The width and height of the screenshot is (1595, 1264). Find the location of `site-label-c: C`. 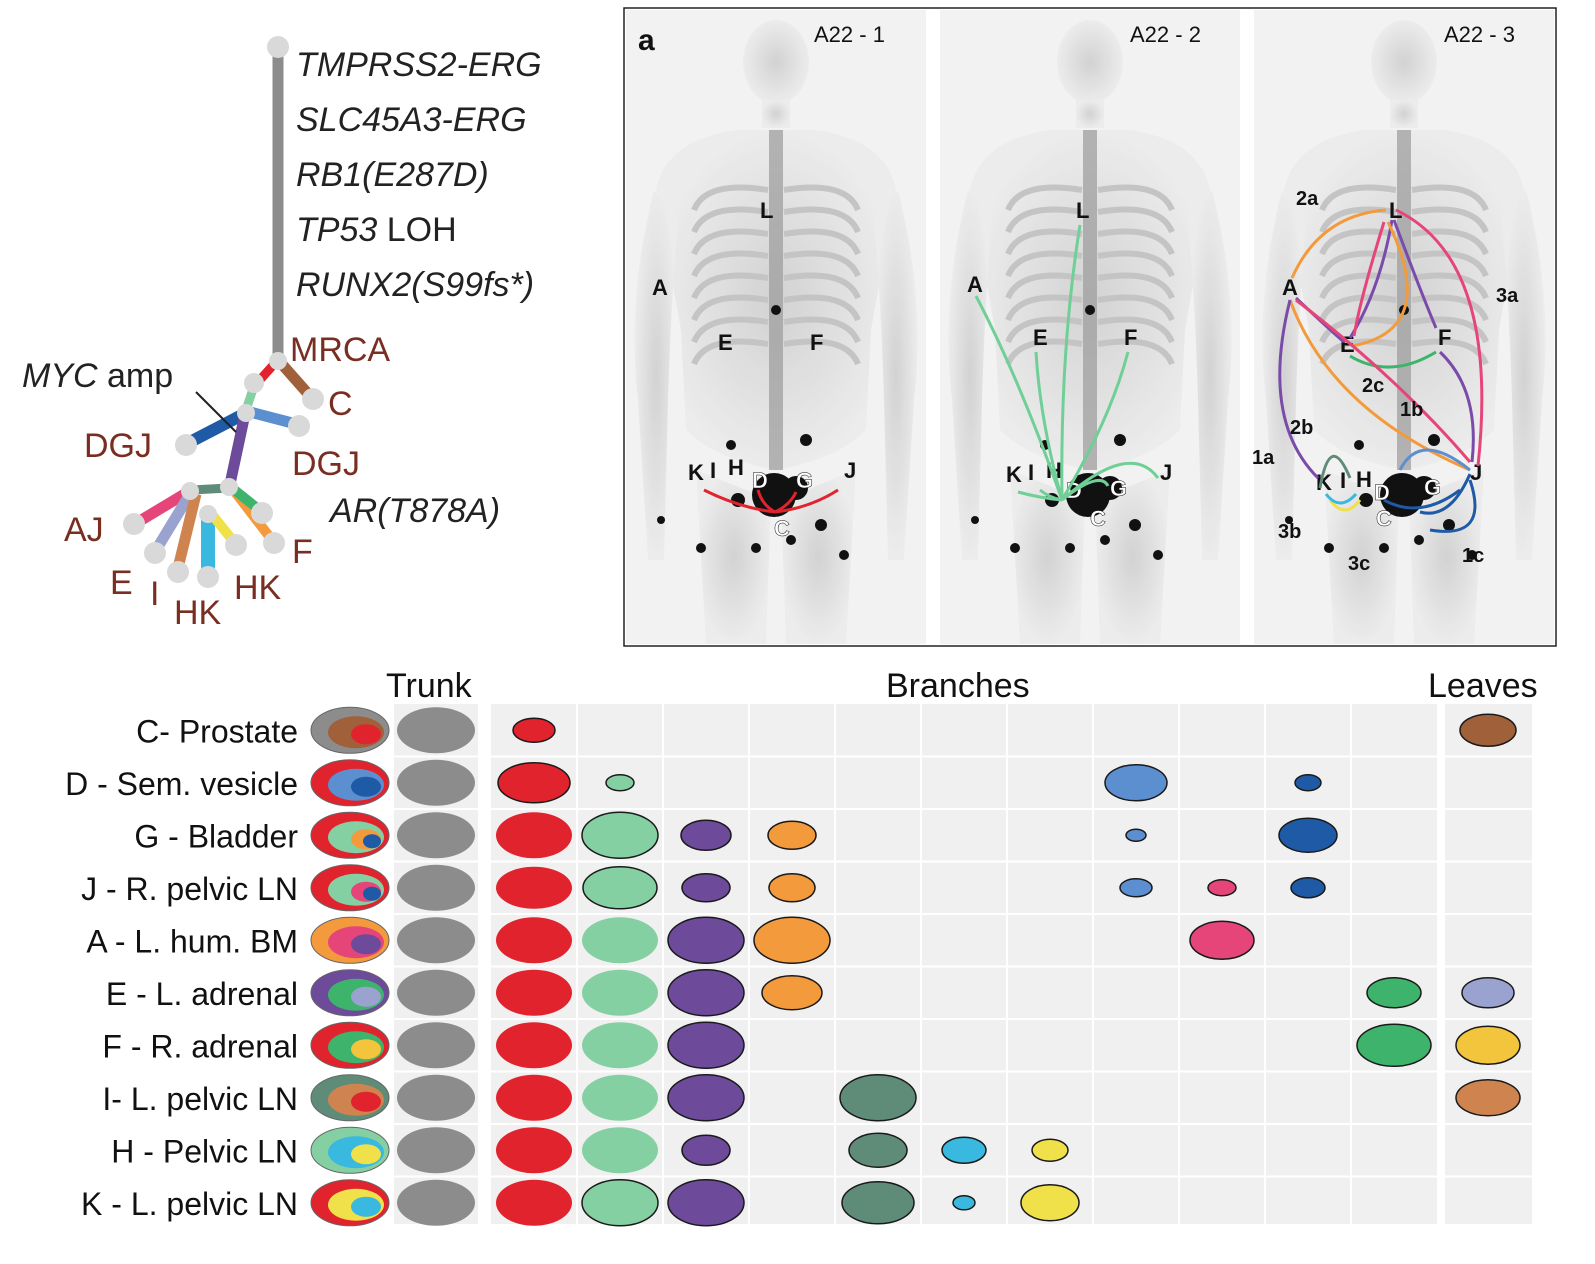

site-label-c: C is located at coordinates (1384, 518).